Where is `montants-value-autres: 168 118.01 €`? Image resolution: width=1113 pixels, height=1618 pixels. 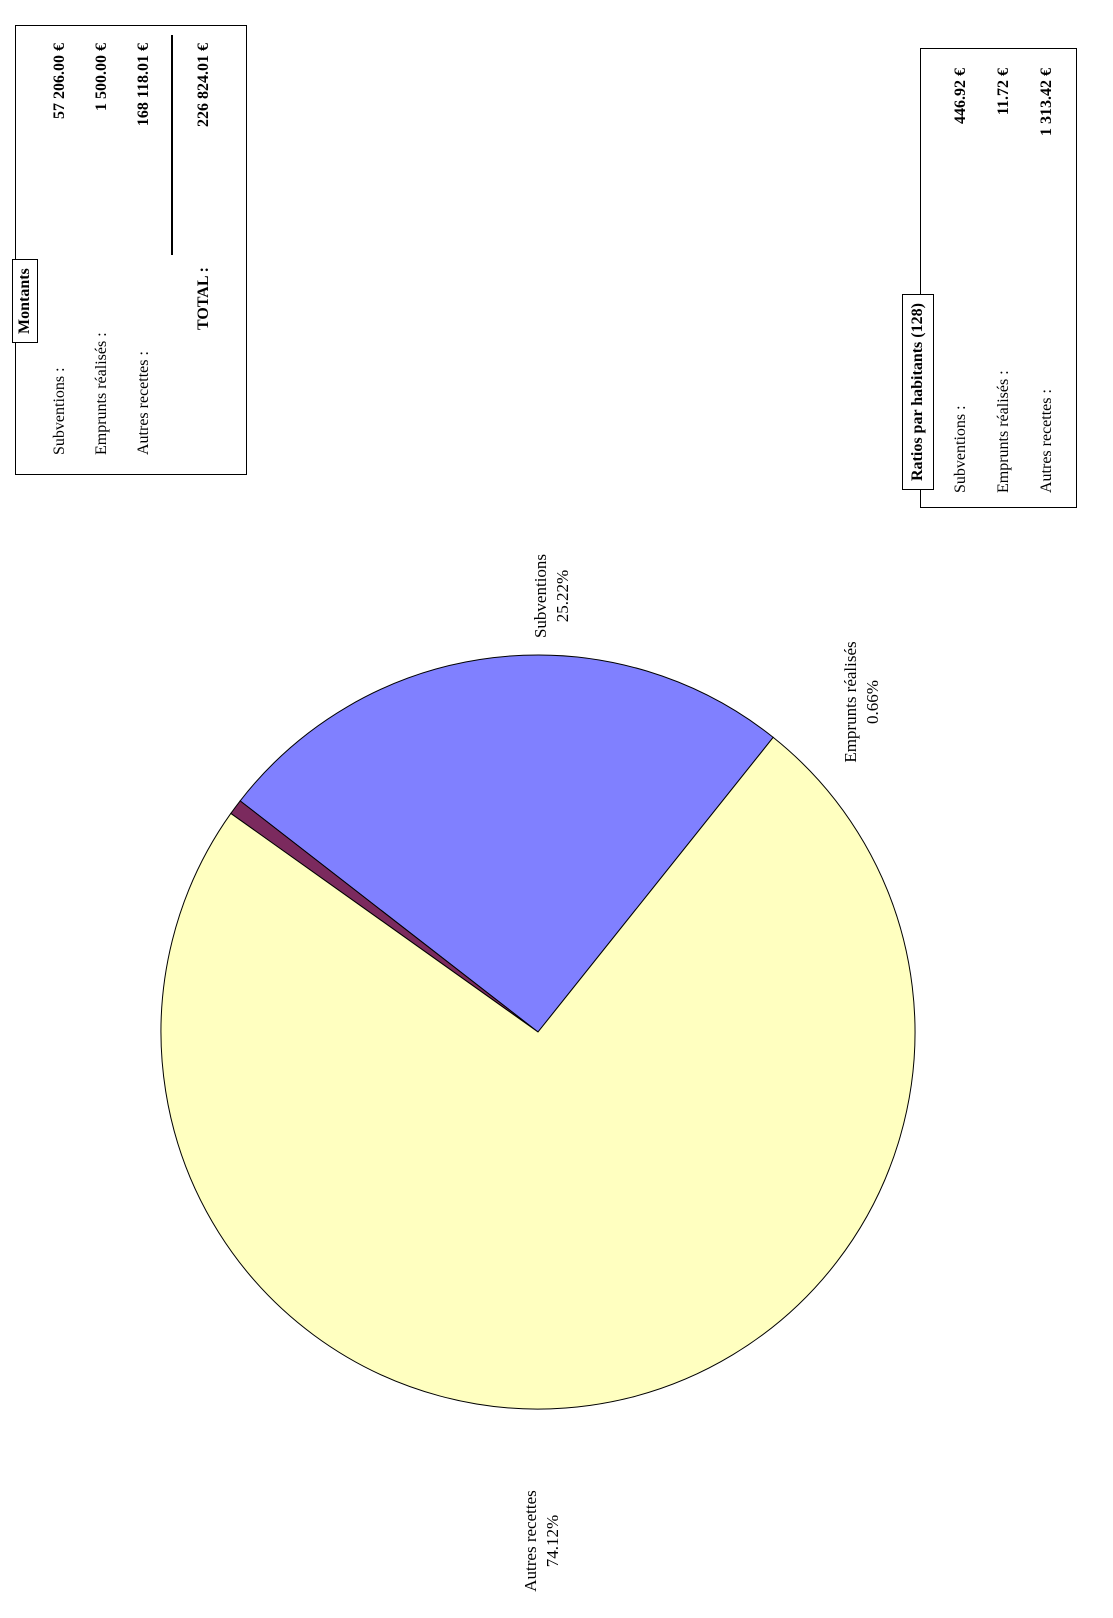 montants-value-autres: 168 118.01 € is located at coordinates (143, 85).